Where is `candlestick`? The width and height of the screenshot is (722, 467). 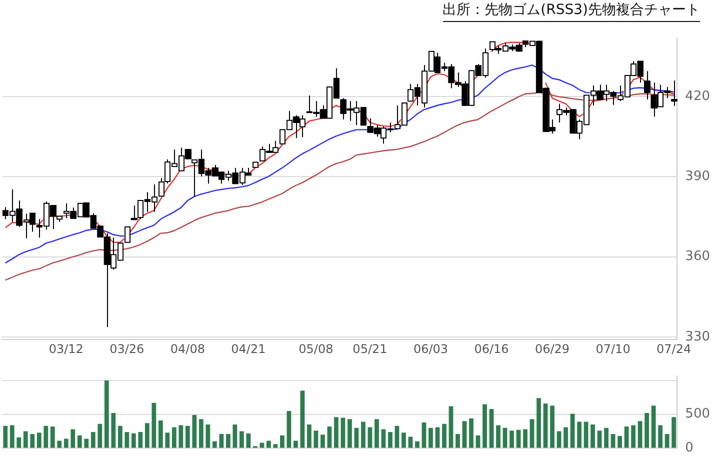
candlestick is located at coordinates (255, 165).